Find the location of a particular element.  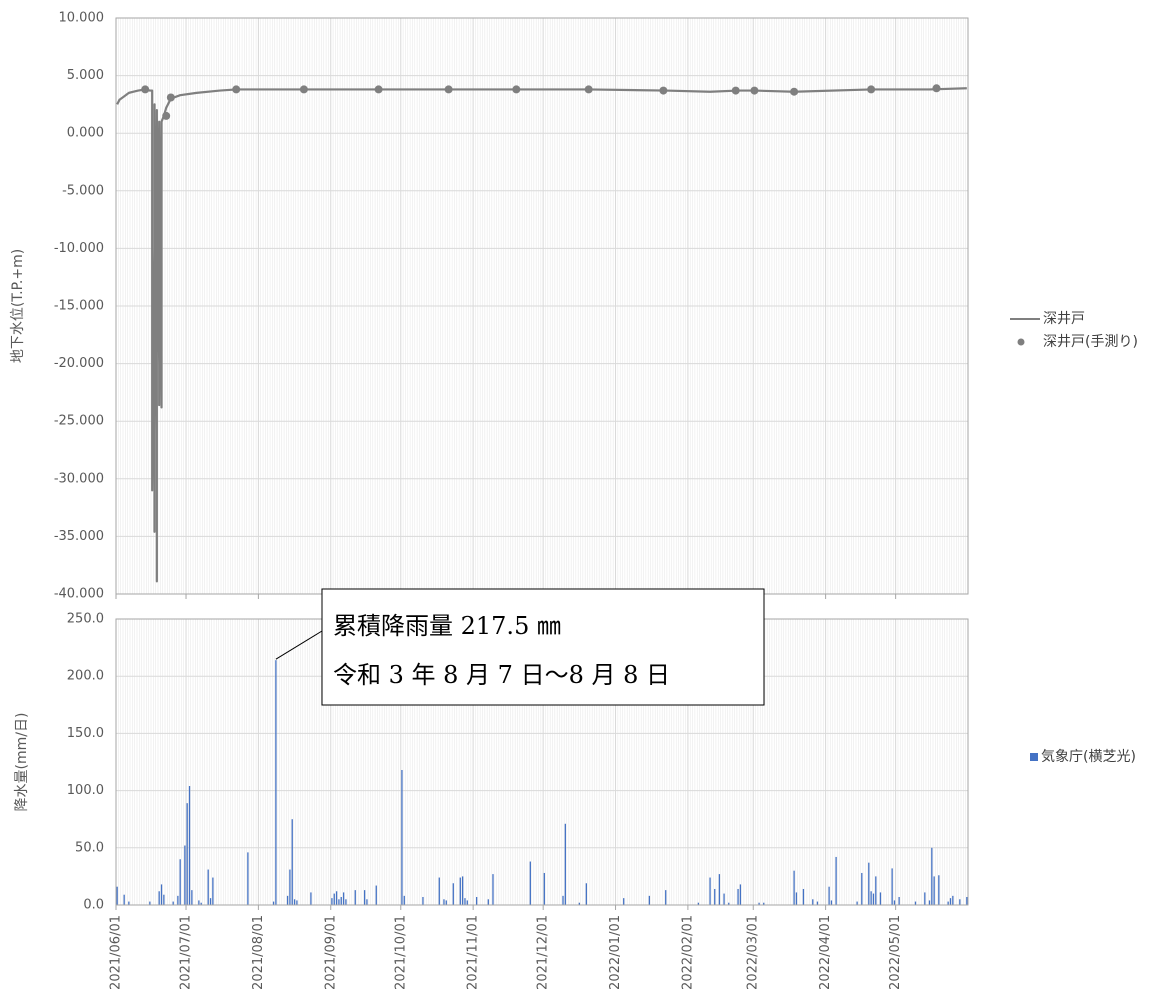

groundwater-y-axis-title: 地下水位(T.P.+m) is located at coordinates (18, 306).